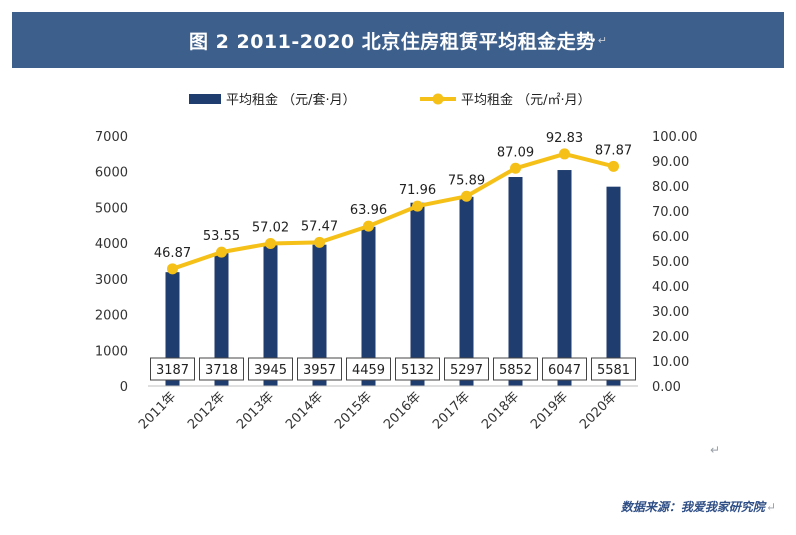  What do you see at coordinates (692, 507) in the screenshot?
I see `source-text: 数据来源：我爱我家研究院` at bounding box center [692, 507].